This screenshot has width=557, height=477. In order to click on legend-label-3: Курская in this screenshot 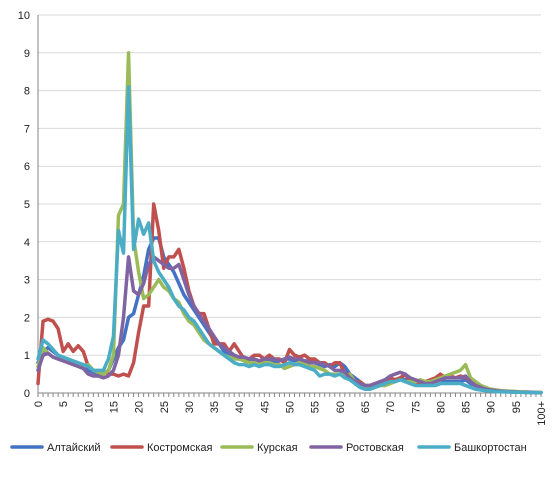, I will do `click(277, 448)`.